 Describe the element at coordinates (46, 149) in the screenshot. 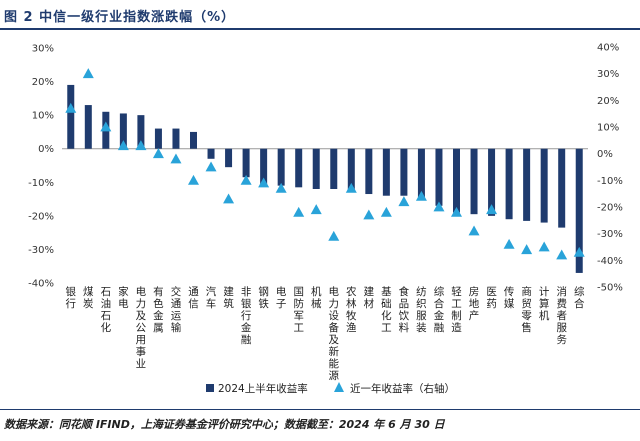

I see `left-tick-label: 0%` at that location.